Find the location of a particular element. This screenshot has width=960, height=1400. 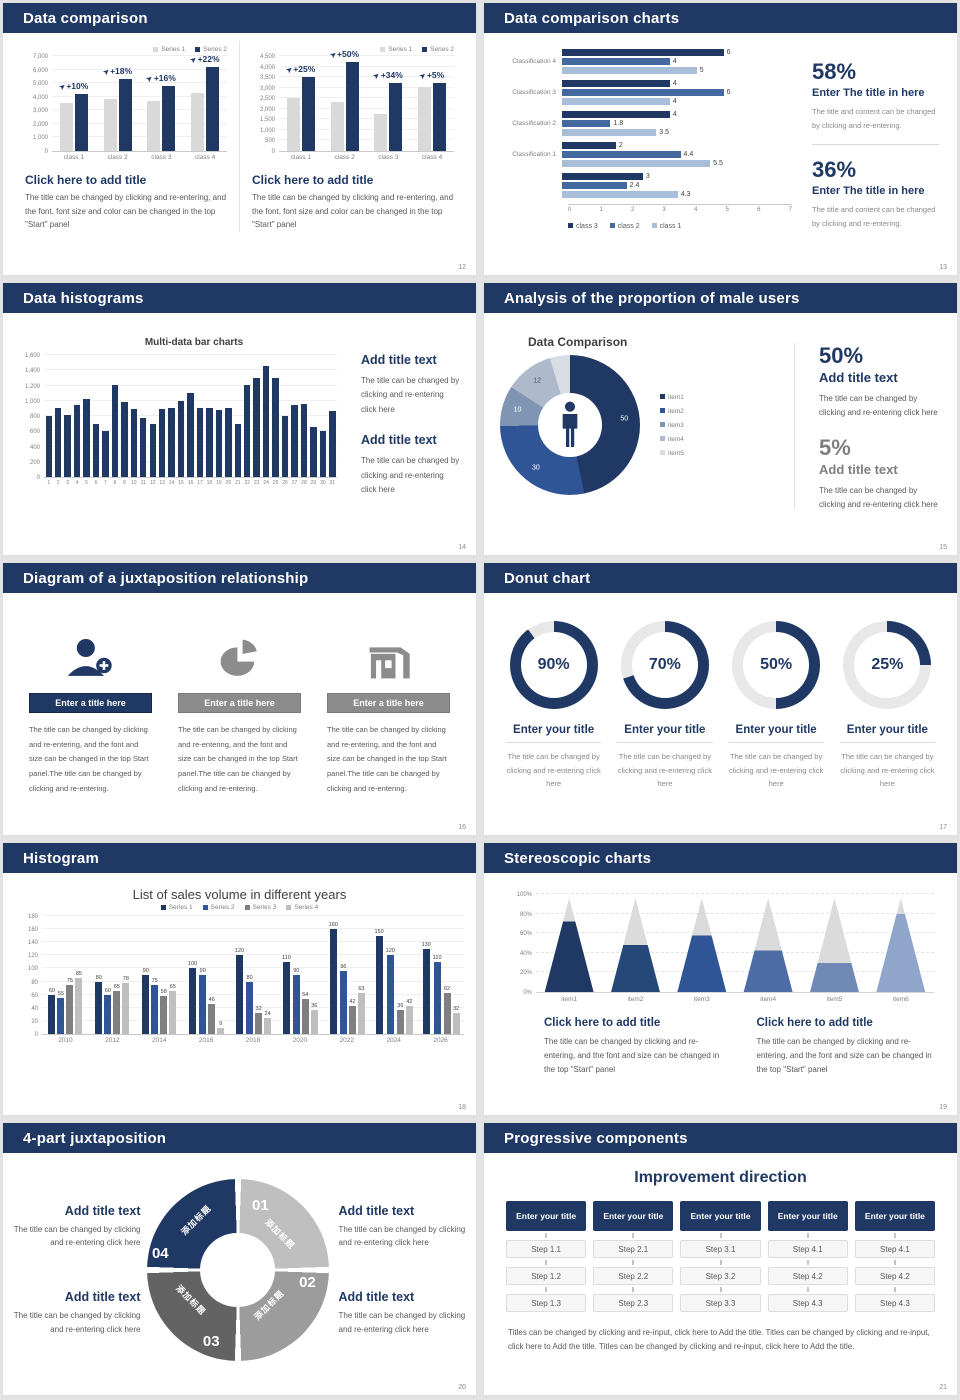

segment-label: 10 is located at coordinates (517, 410).